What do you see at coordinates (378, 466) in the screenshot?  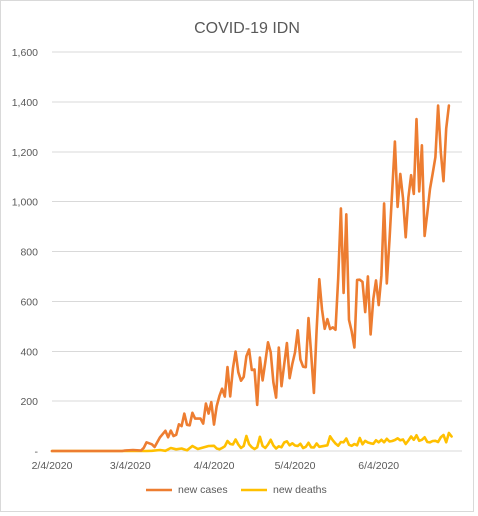 I see `x-tick-label: 6/4/2020` at bounding box center [378, 466].